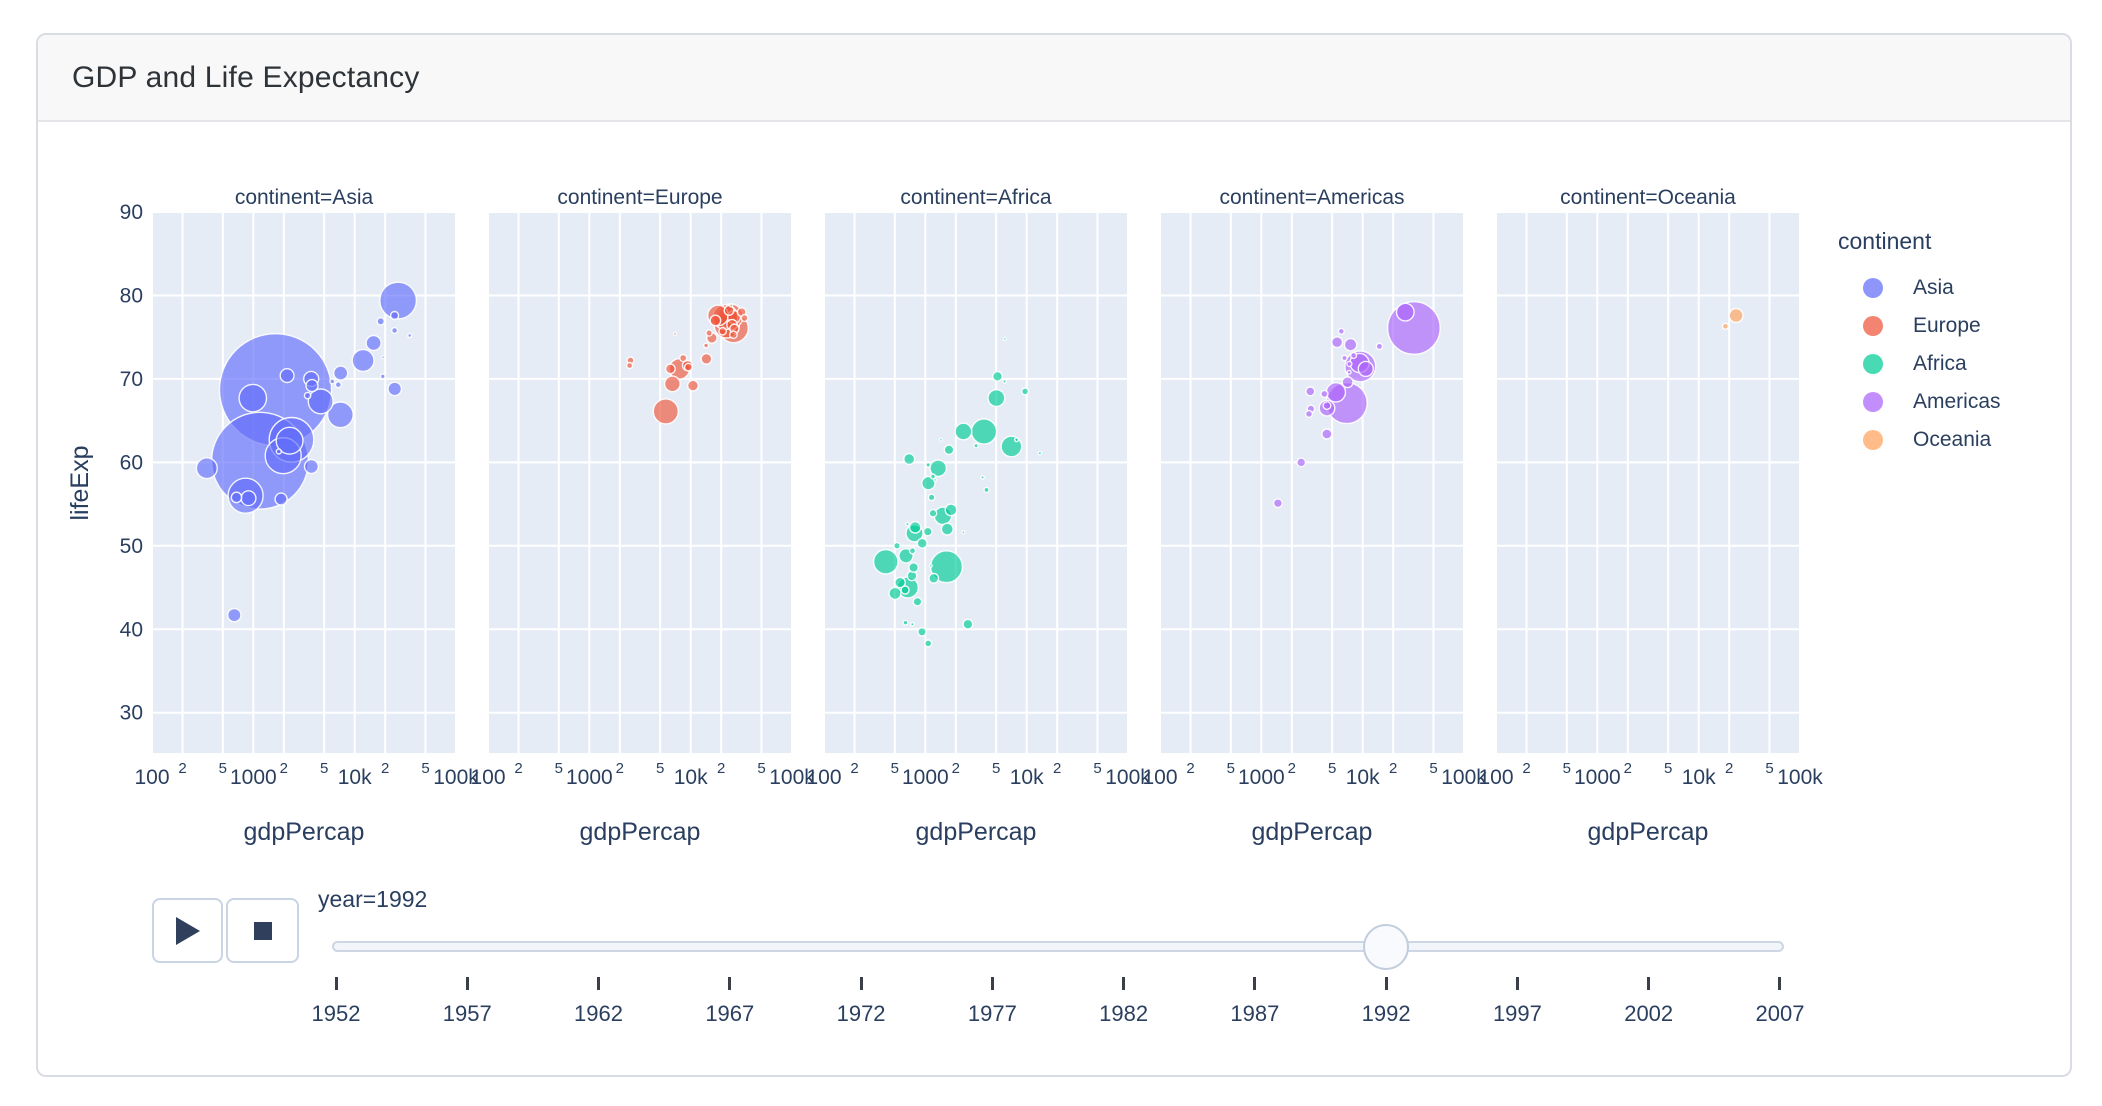 This screenshot has height=1106, width=2102. What do you see at coordinates (1649, 1013) in the screenshot?
I see `slider-tick-label: 2002` at bounding box center [1649, 1013].